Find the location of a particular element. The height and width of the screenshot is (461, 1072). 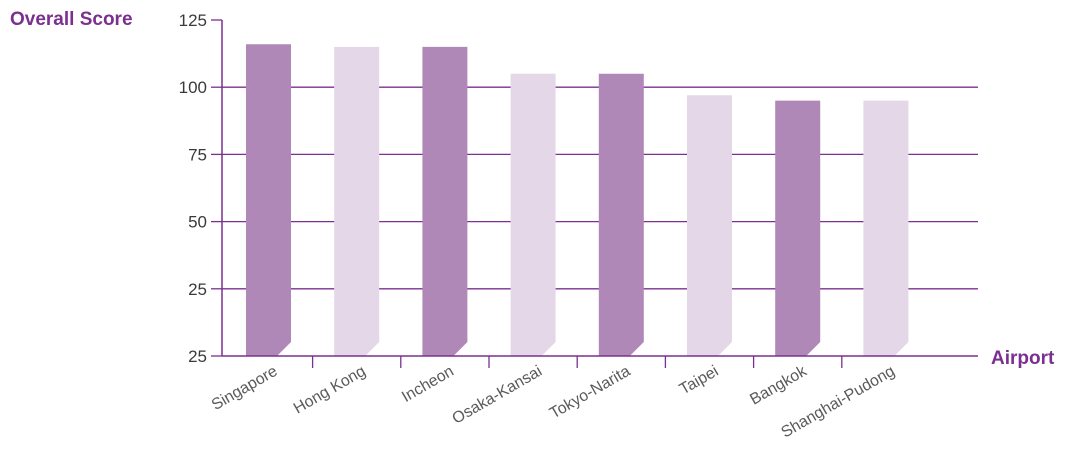

x-tick-label: Osaka-Kansai is located at coordinates (498, 395).